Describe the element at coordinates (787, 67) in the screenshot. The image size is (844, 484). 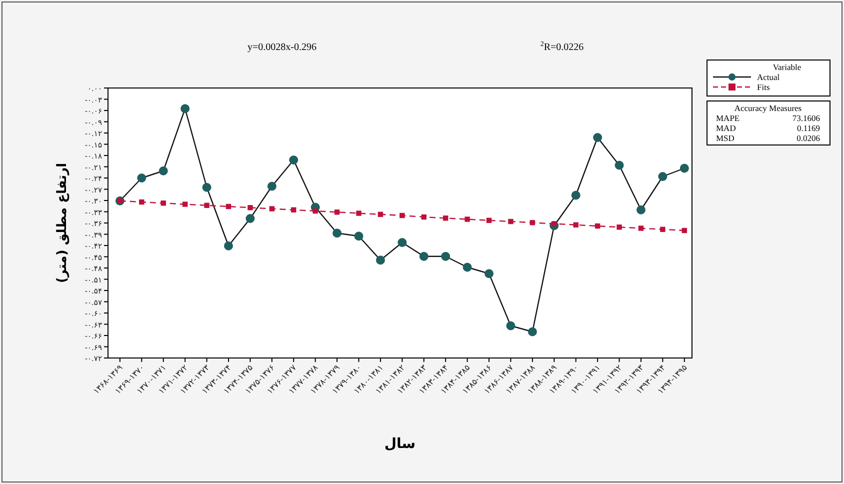
I see `legend-title: Variable` at that location.